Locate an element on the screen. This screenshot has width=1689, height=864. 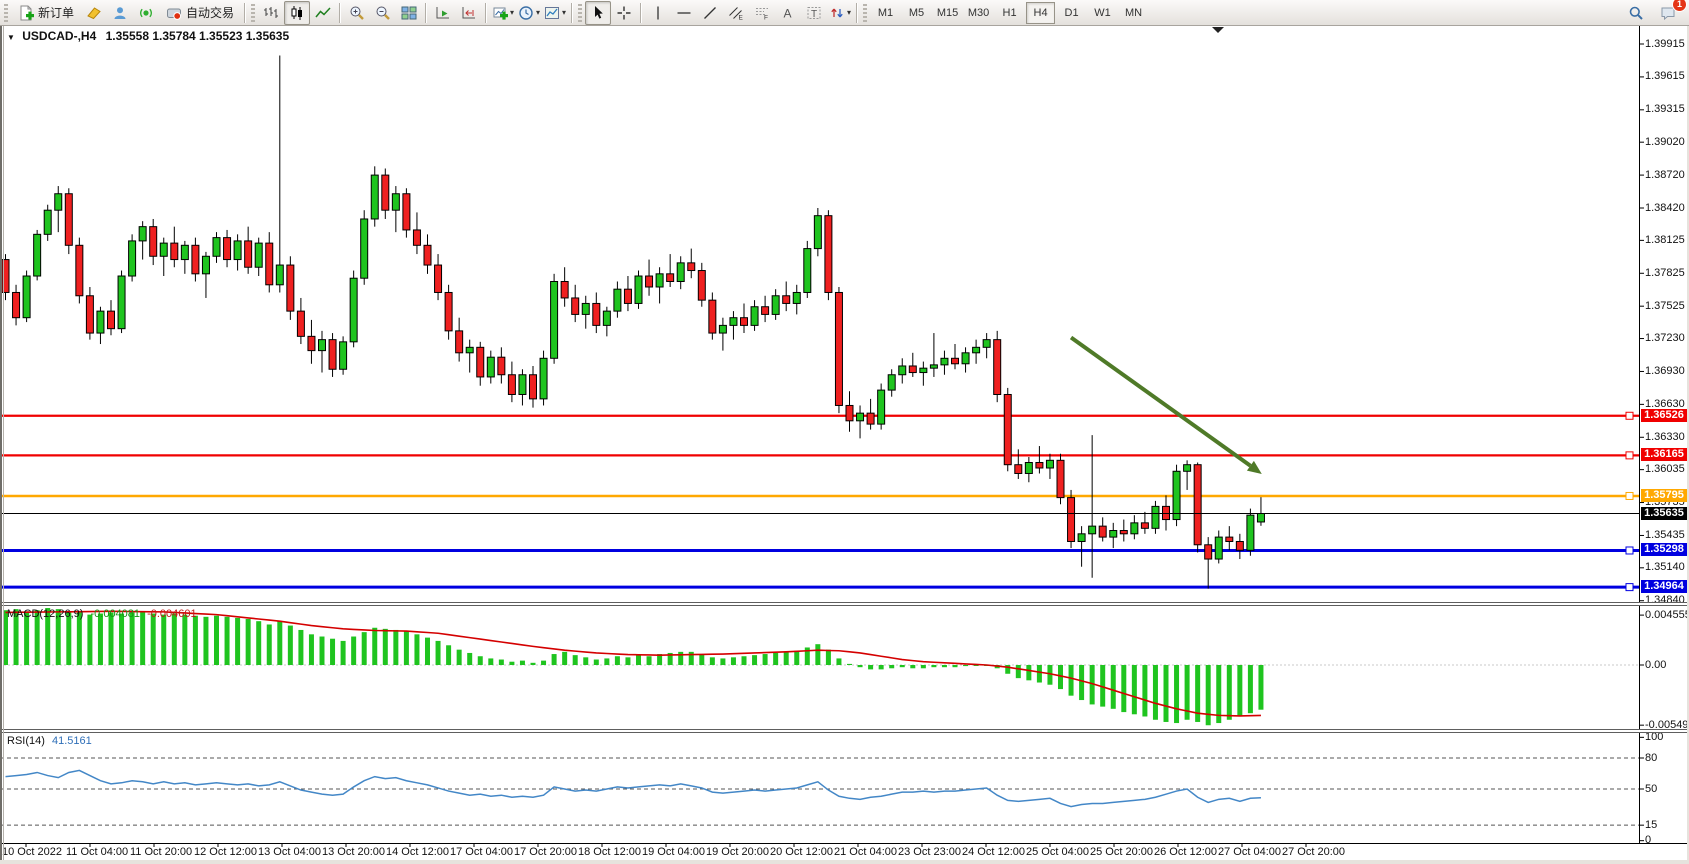
fibonacci-tool: F is located at coordinates (762, 13).